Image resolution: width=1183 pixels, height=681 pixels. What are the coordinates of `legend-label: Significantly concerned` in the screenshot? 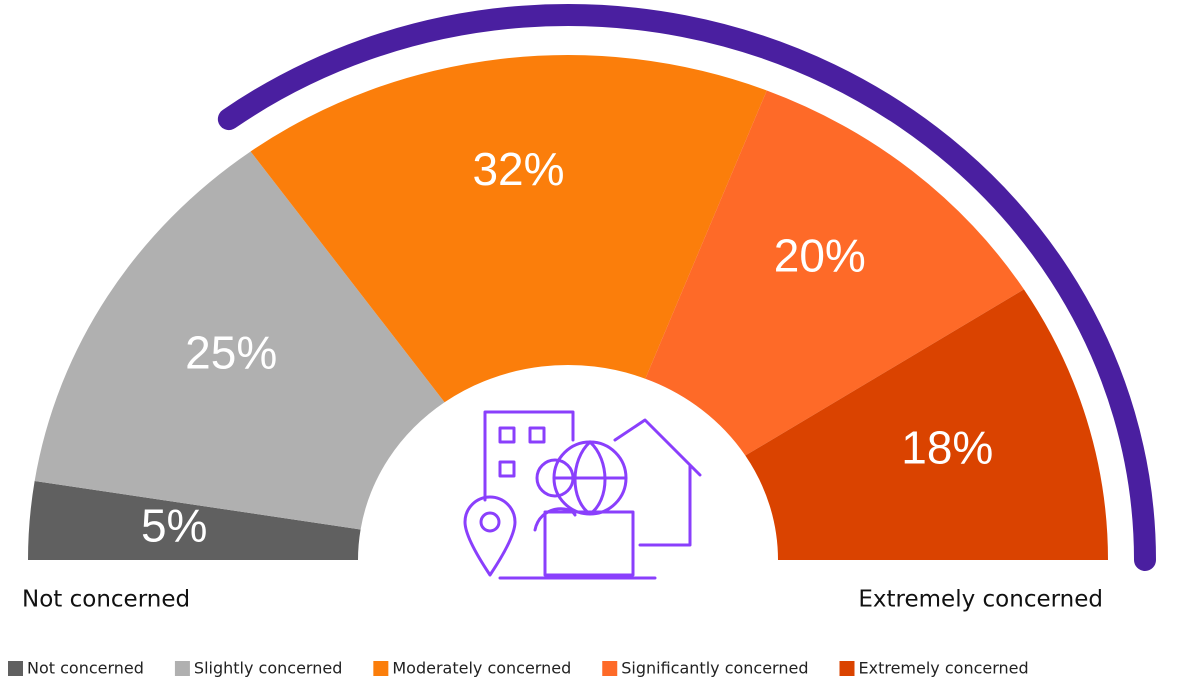 It's located at (714, 668).